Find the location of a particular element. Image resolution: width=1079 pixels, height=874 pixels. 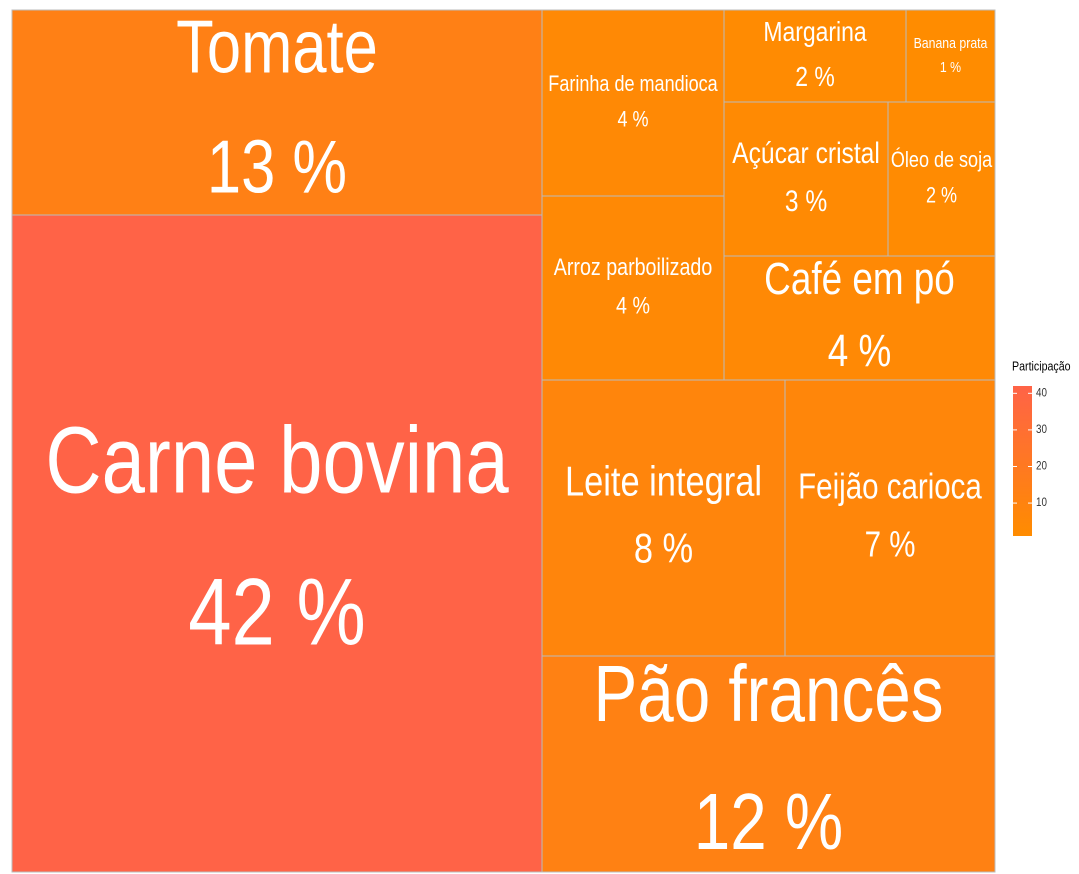

tile-value: 3 % is located at coordinates (806, 201).